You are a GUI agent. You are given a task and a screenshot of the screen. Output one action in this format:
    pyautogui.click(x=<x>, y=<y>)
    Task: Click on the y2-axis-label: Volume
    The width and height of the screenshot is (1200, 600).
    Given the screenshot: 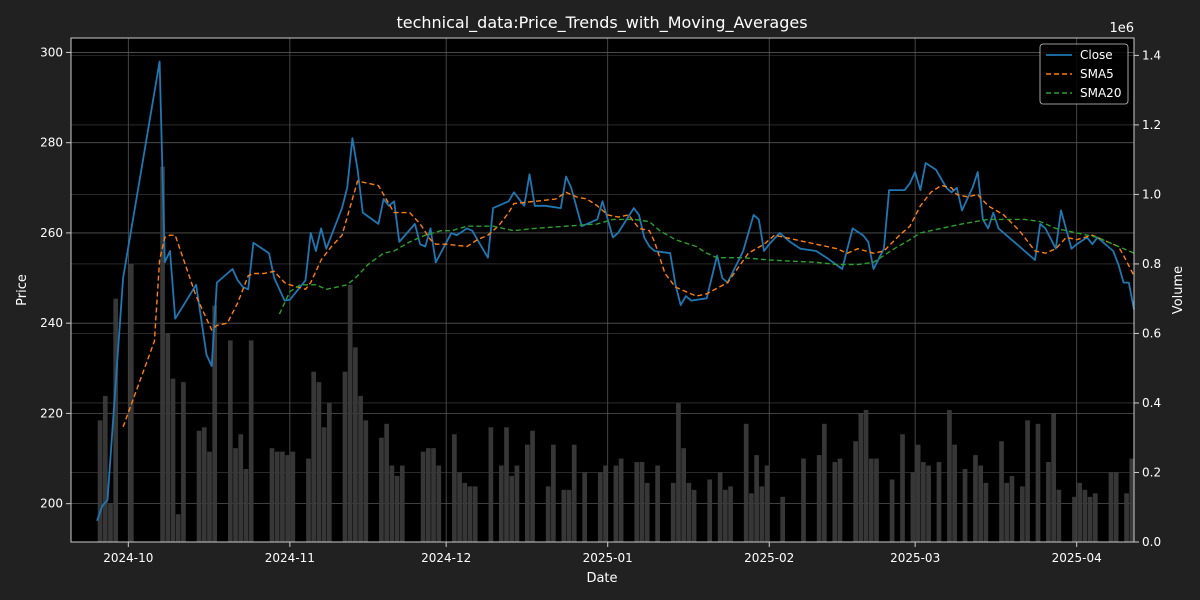 What is the action you would take?
    pyautogui.click(x=1178, y=290)
    